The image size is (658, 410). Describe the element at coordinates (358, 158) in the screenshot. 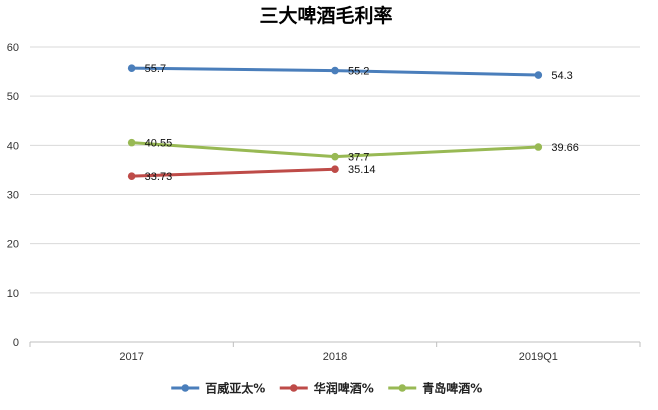

I see `data-label: 37.7` at that location.